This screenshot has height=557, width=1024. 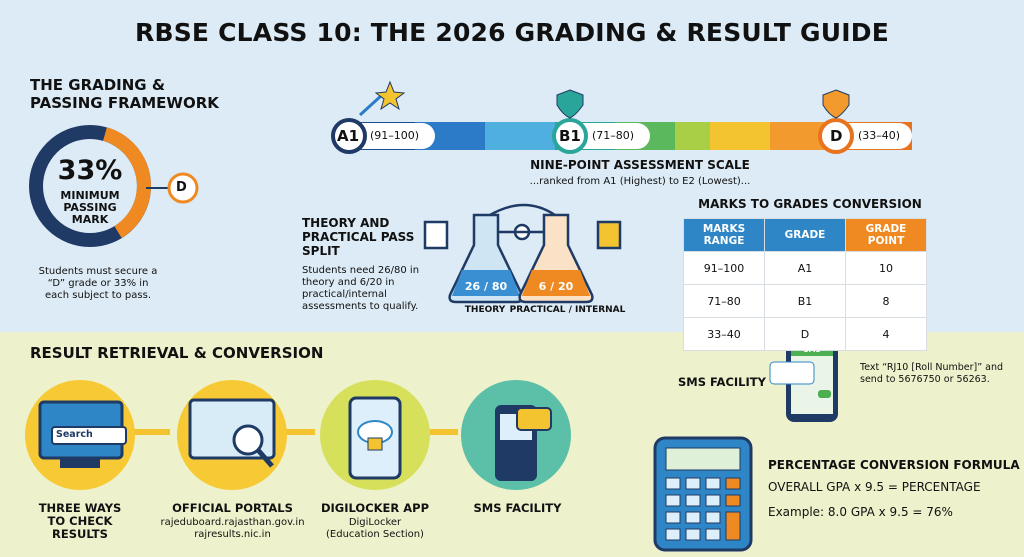 I want to click on cell: D, so click(x=805, y=334).